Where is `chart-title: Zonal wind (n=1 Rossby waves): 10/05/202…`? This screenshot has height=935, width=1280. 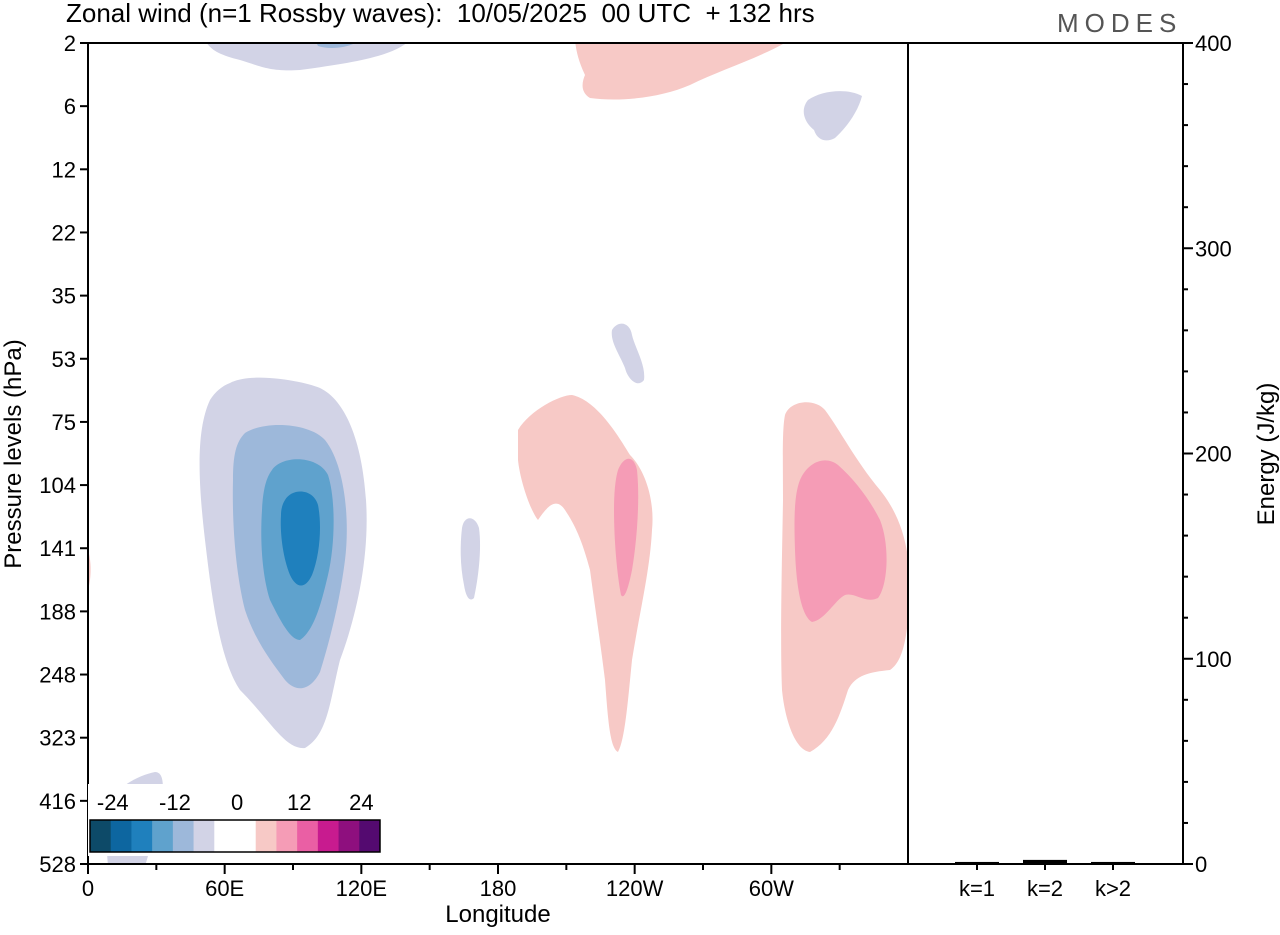
chart-title: Zonal wind (n=1 Rossby waves): 10/05/202… is located at coordinates (440, 14).